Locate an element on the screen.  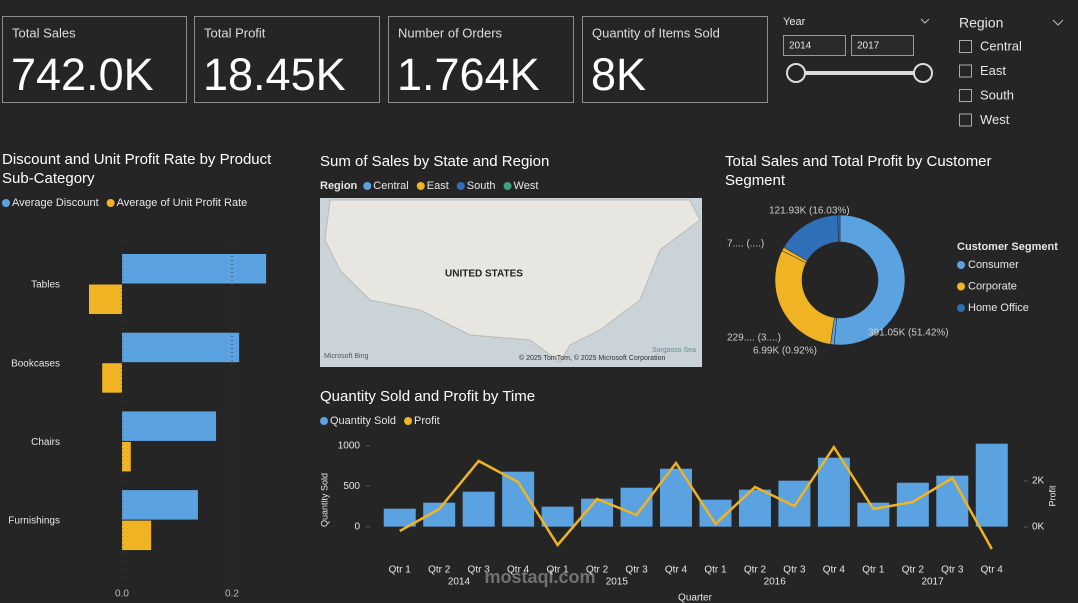
checkbox-label: Central is located at coordinates (1001, 45).